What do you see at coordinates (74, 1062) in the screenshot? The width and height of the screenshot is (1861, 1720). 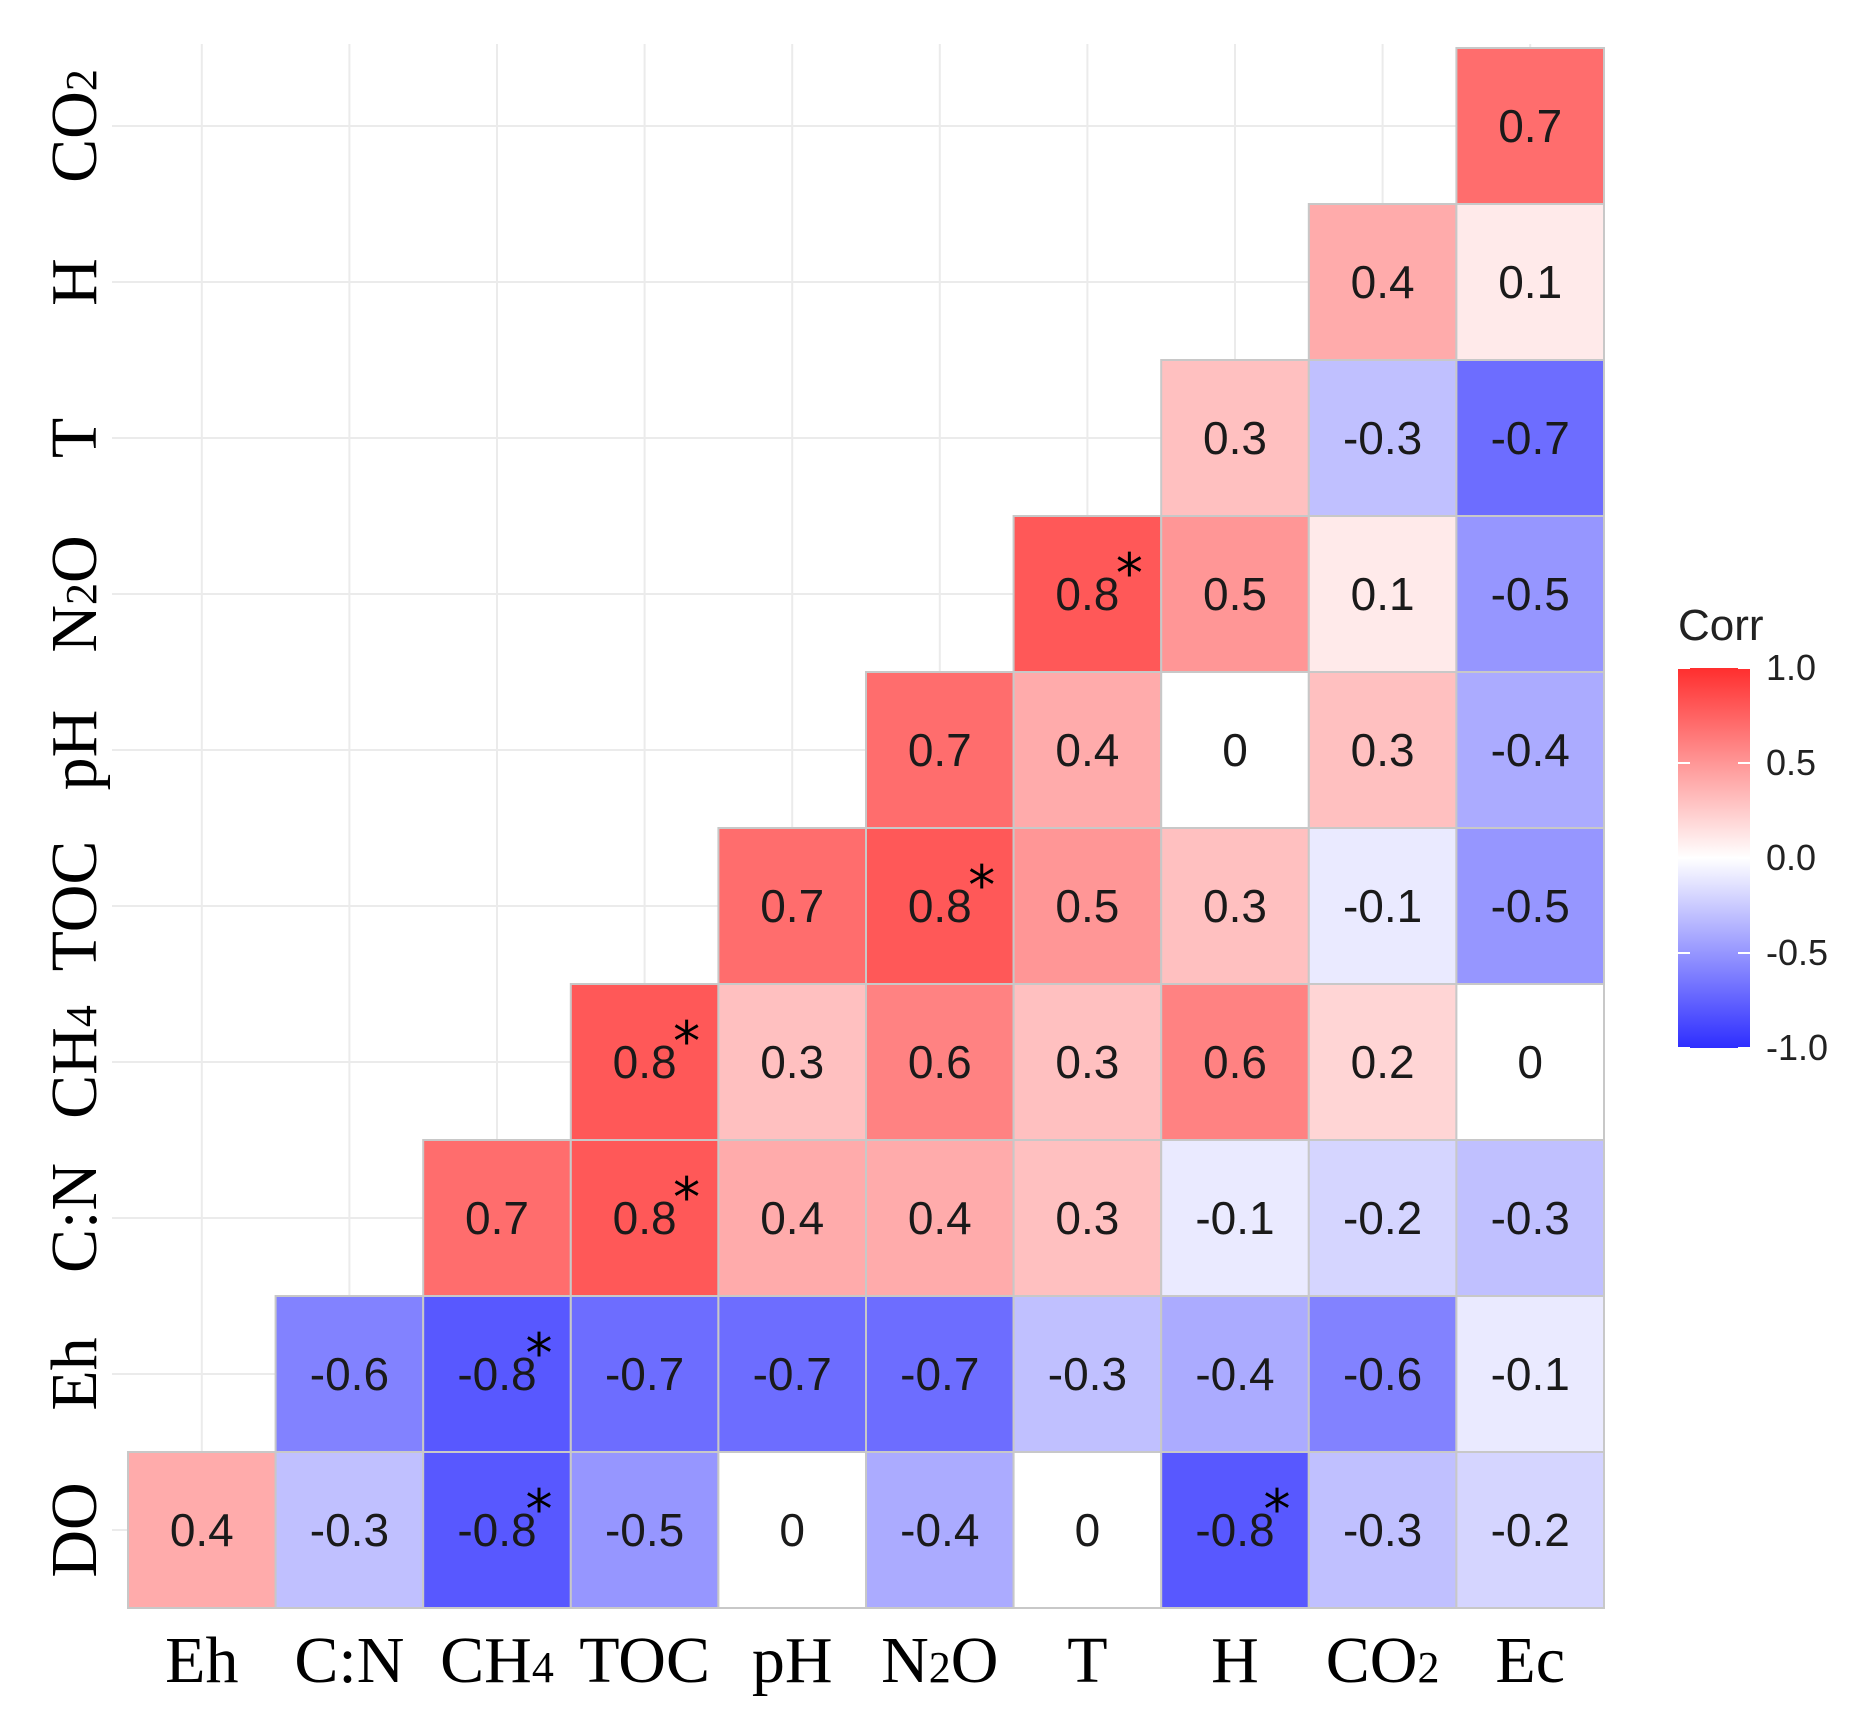 I see `y-axis-label: CH4` at bounding box center [74, 1062].